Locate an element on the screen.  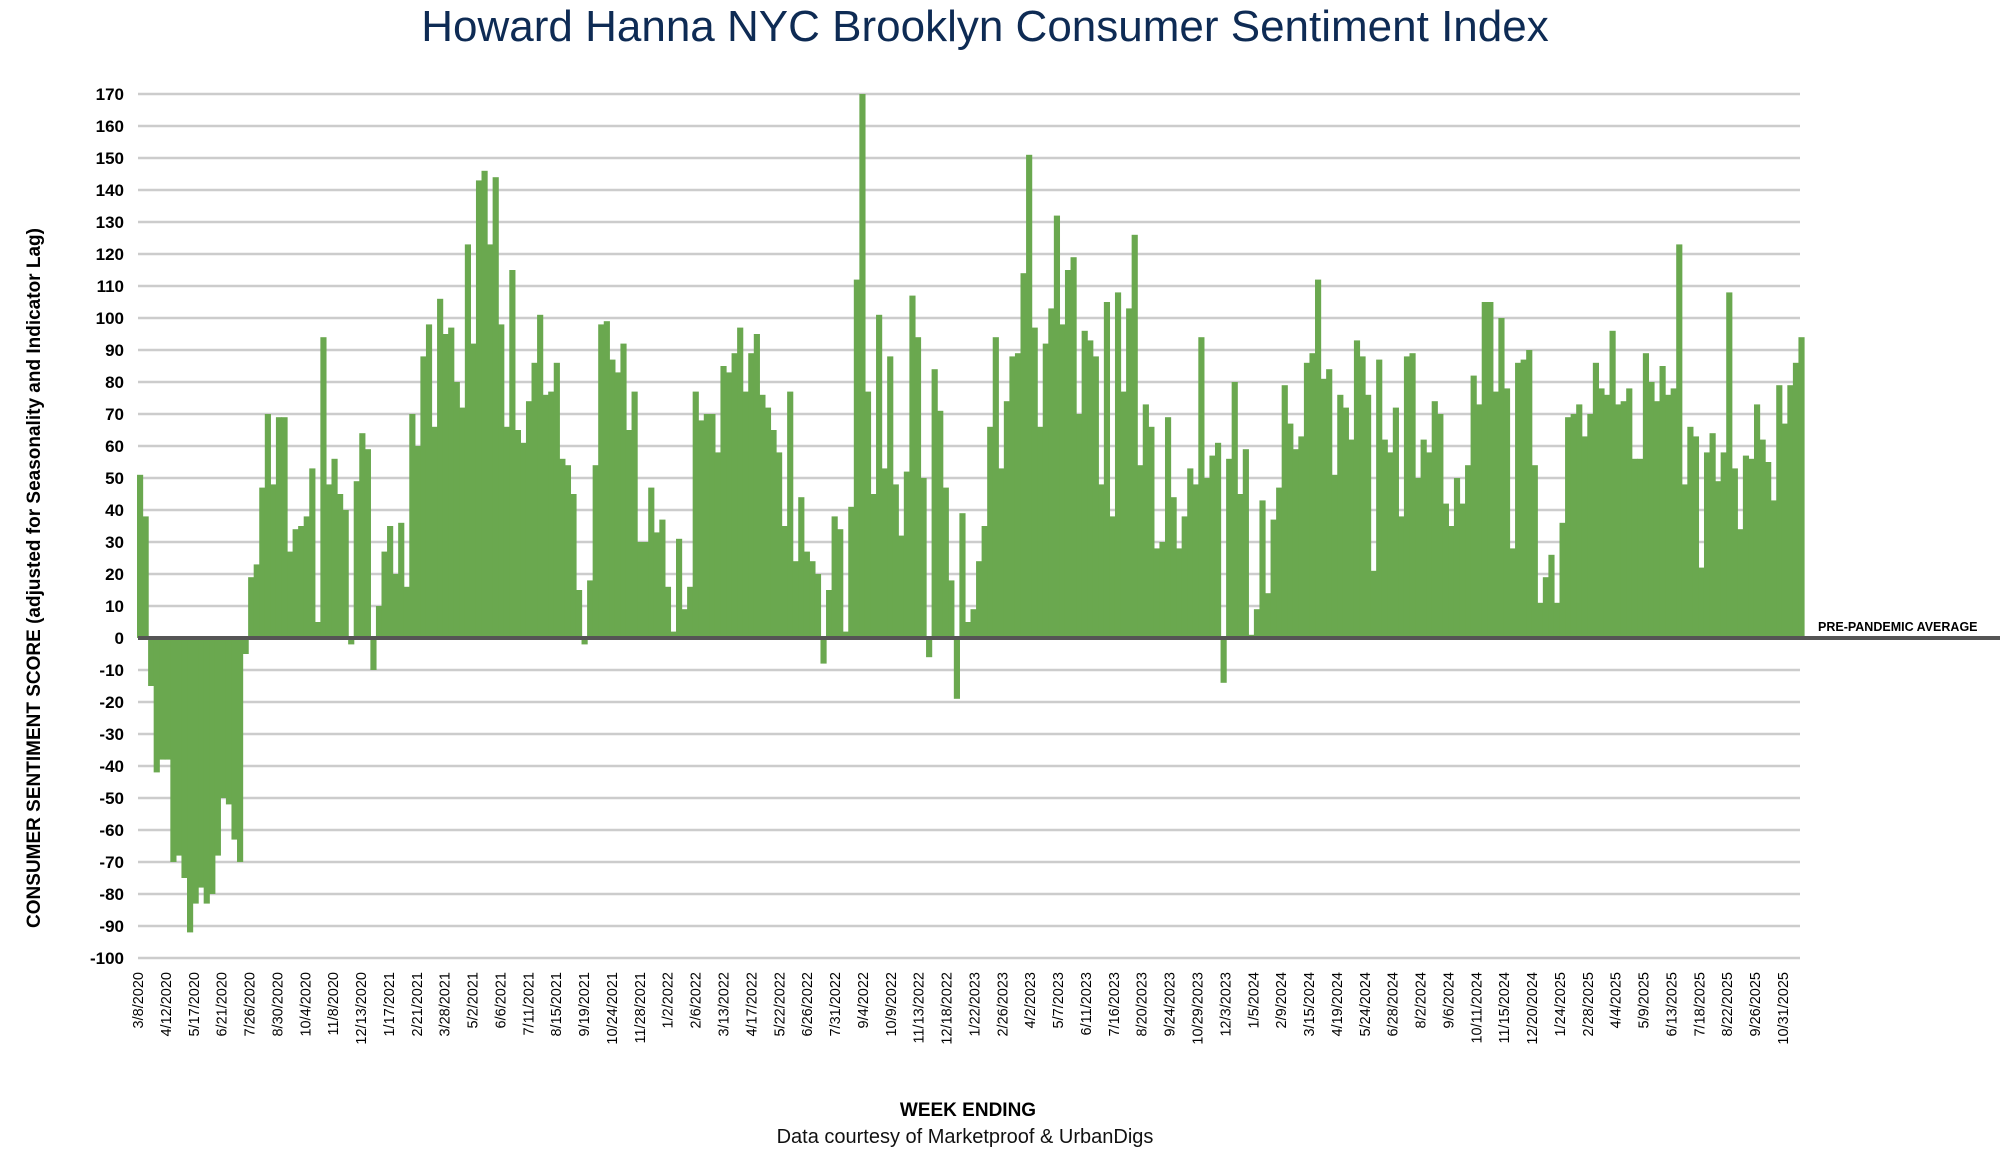
x-axis-title: WEEK ENDING is located at coordinates (968, 1110).